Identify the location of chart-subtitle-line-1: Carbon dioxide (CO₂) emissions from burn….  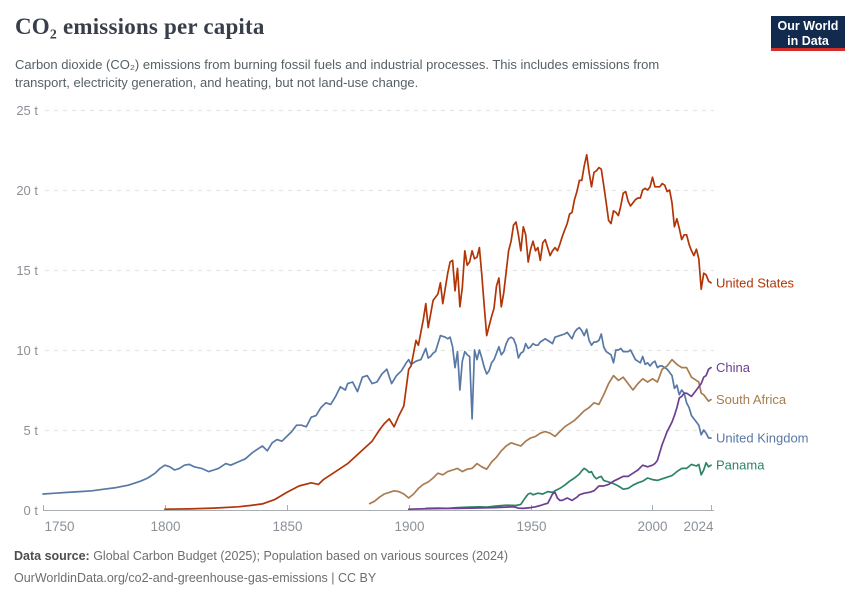
(337, 64).